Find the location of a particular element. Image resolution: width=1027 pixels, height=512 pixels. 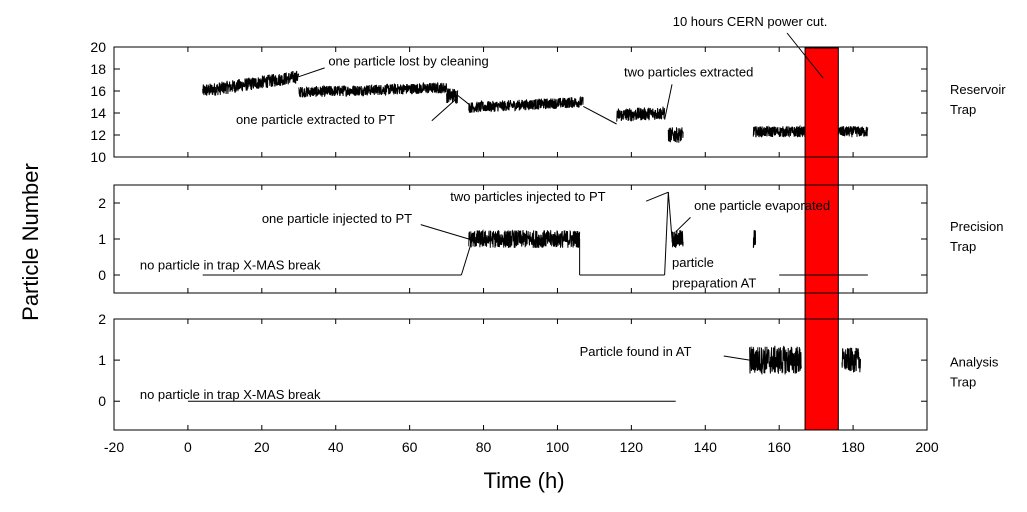

x-tick-label: 140 is located at coordinates (706, 447).